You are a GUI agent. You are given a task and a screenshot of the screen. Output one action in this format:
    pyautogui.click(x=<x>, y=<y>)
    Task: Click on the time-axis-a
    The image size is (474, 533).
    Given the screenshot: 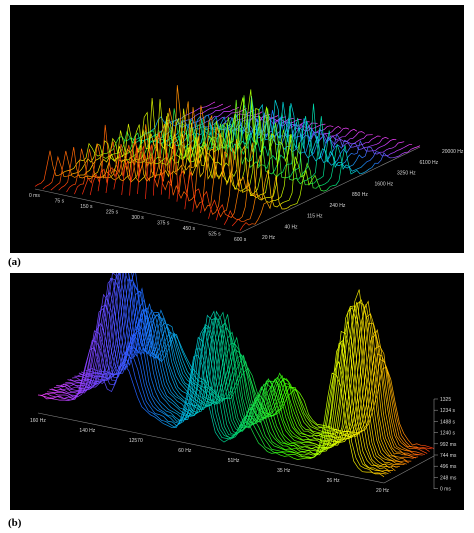 What is the action you would take?
    pyautogui.click(x=137, y=211)
    